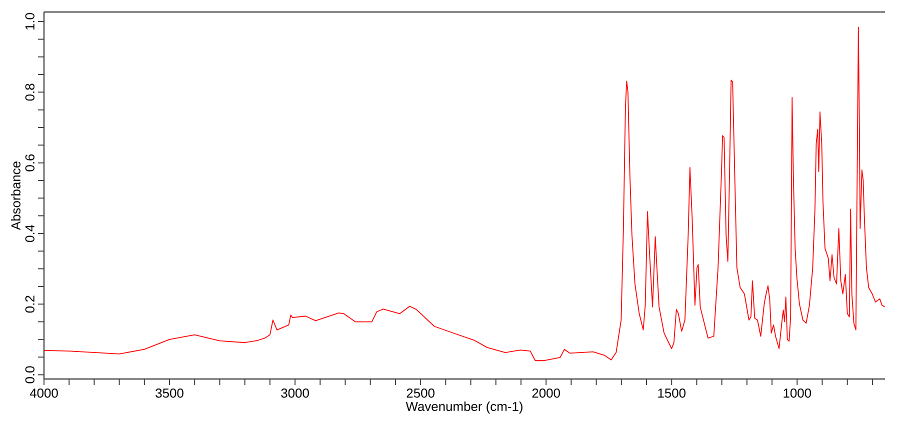  I want to click on y-axis-title: Absorbance, so click(15, 196).